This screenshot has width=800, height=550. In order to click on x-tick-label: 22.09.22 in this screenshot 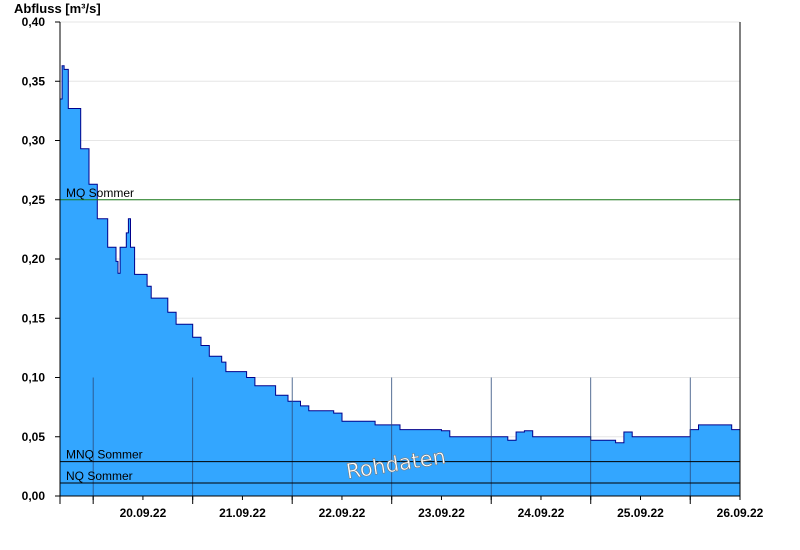, I will do `click(342, 513)`.